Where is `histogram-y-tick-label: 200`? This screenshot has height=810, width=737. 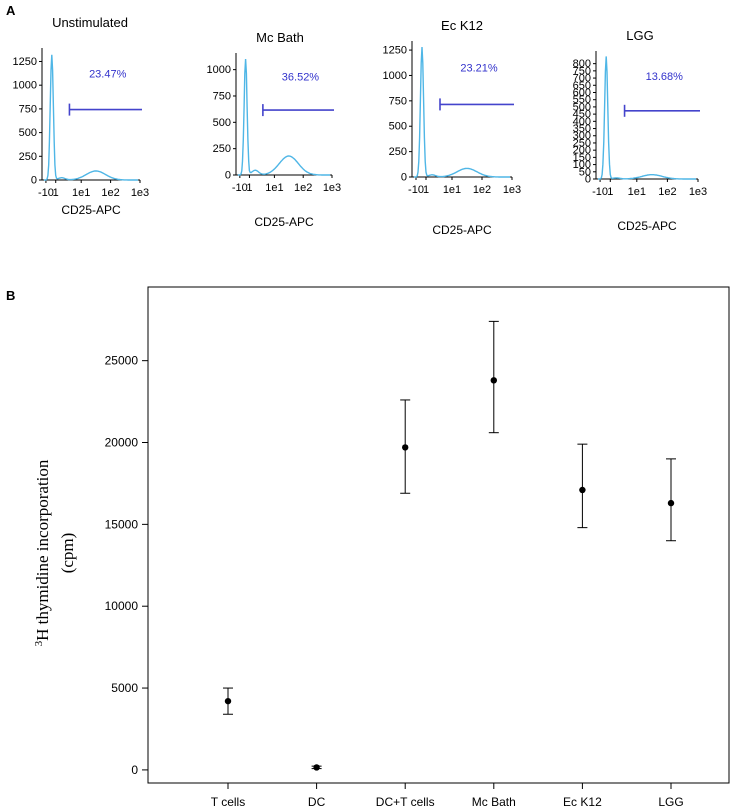
histogram-y-tick-label: 200 is located at coordinates (582, 151).